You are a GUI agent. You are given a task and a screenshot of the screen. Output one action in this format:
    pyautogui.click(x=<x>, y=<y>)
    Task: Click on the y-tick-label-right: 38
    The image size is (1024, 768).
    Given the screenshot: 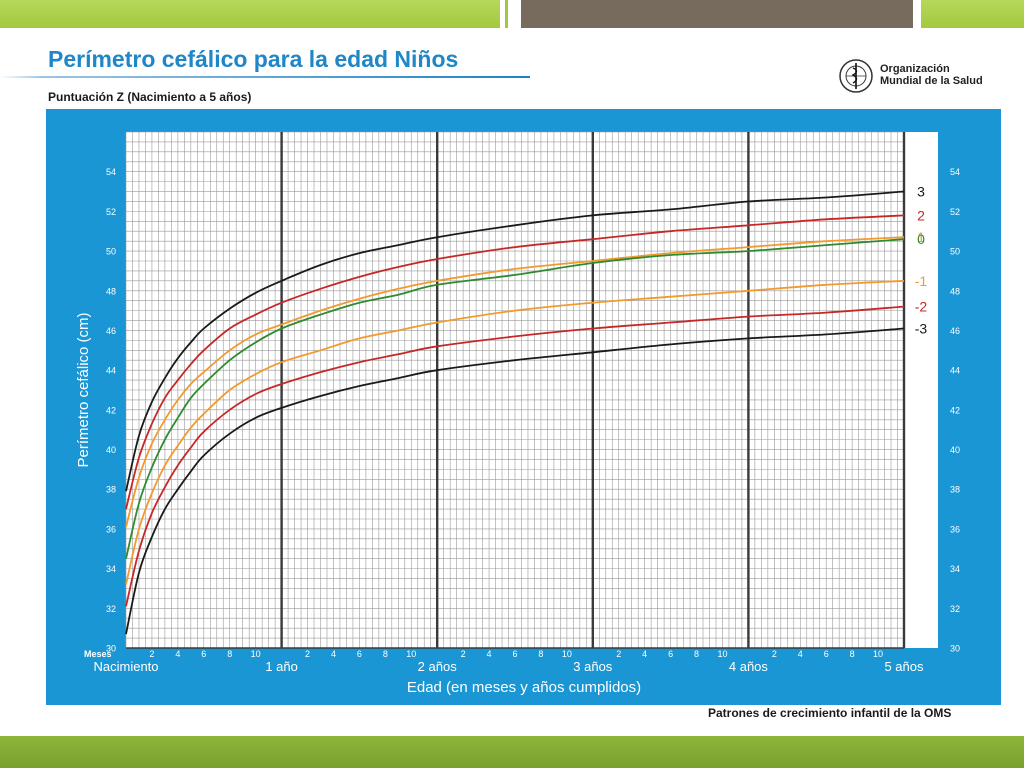 What is the action you would take?
    pyautogui.click(x=955, y=490)
    